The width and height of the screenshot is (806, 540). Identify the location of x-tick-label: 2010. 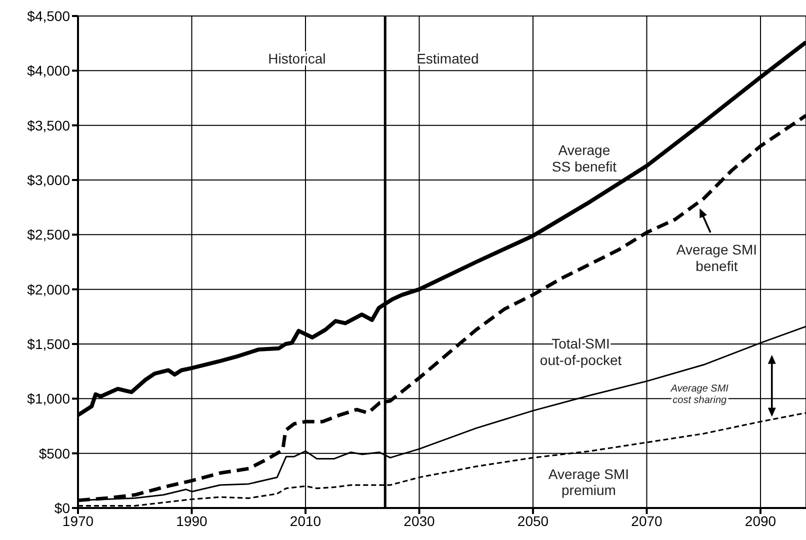
(306, 520).